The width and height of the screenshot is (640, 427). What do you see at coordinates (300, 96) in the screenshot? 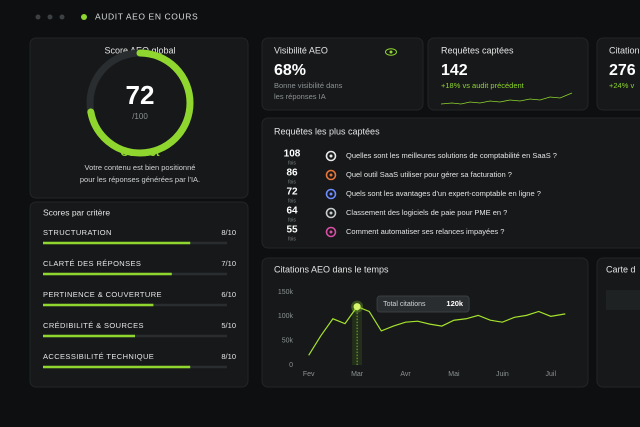
I see `kpi-note: les réponses IA` at bounding box center [300, 96].